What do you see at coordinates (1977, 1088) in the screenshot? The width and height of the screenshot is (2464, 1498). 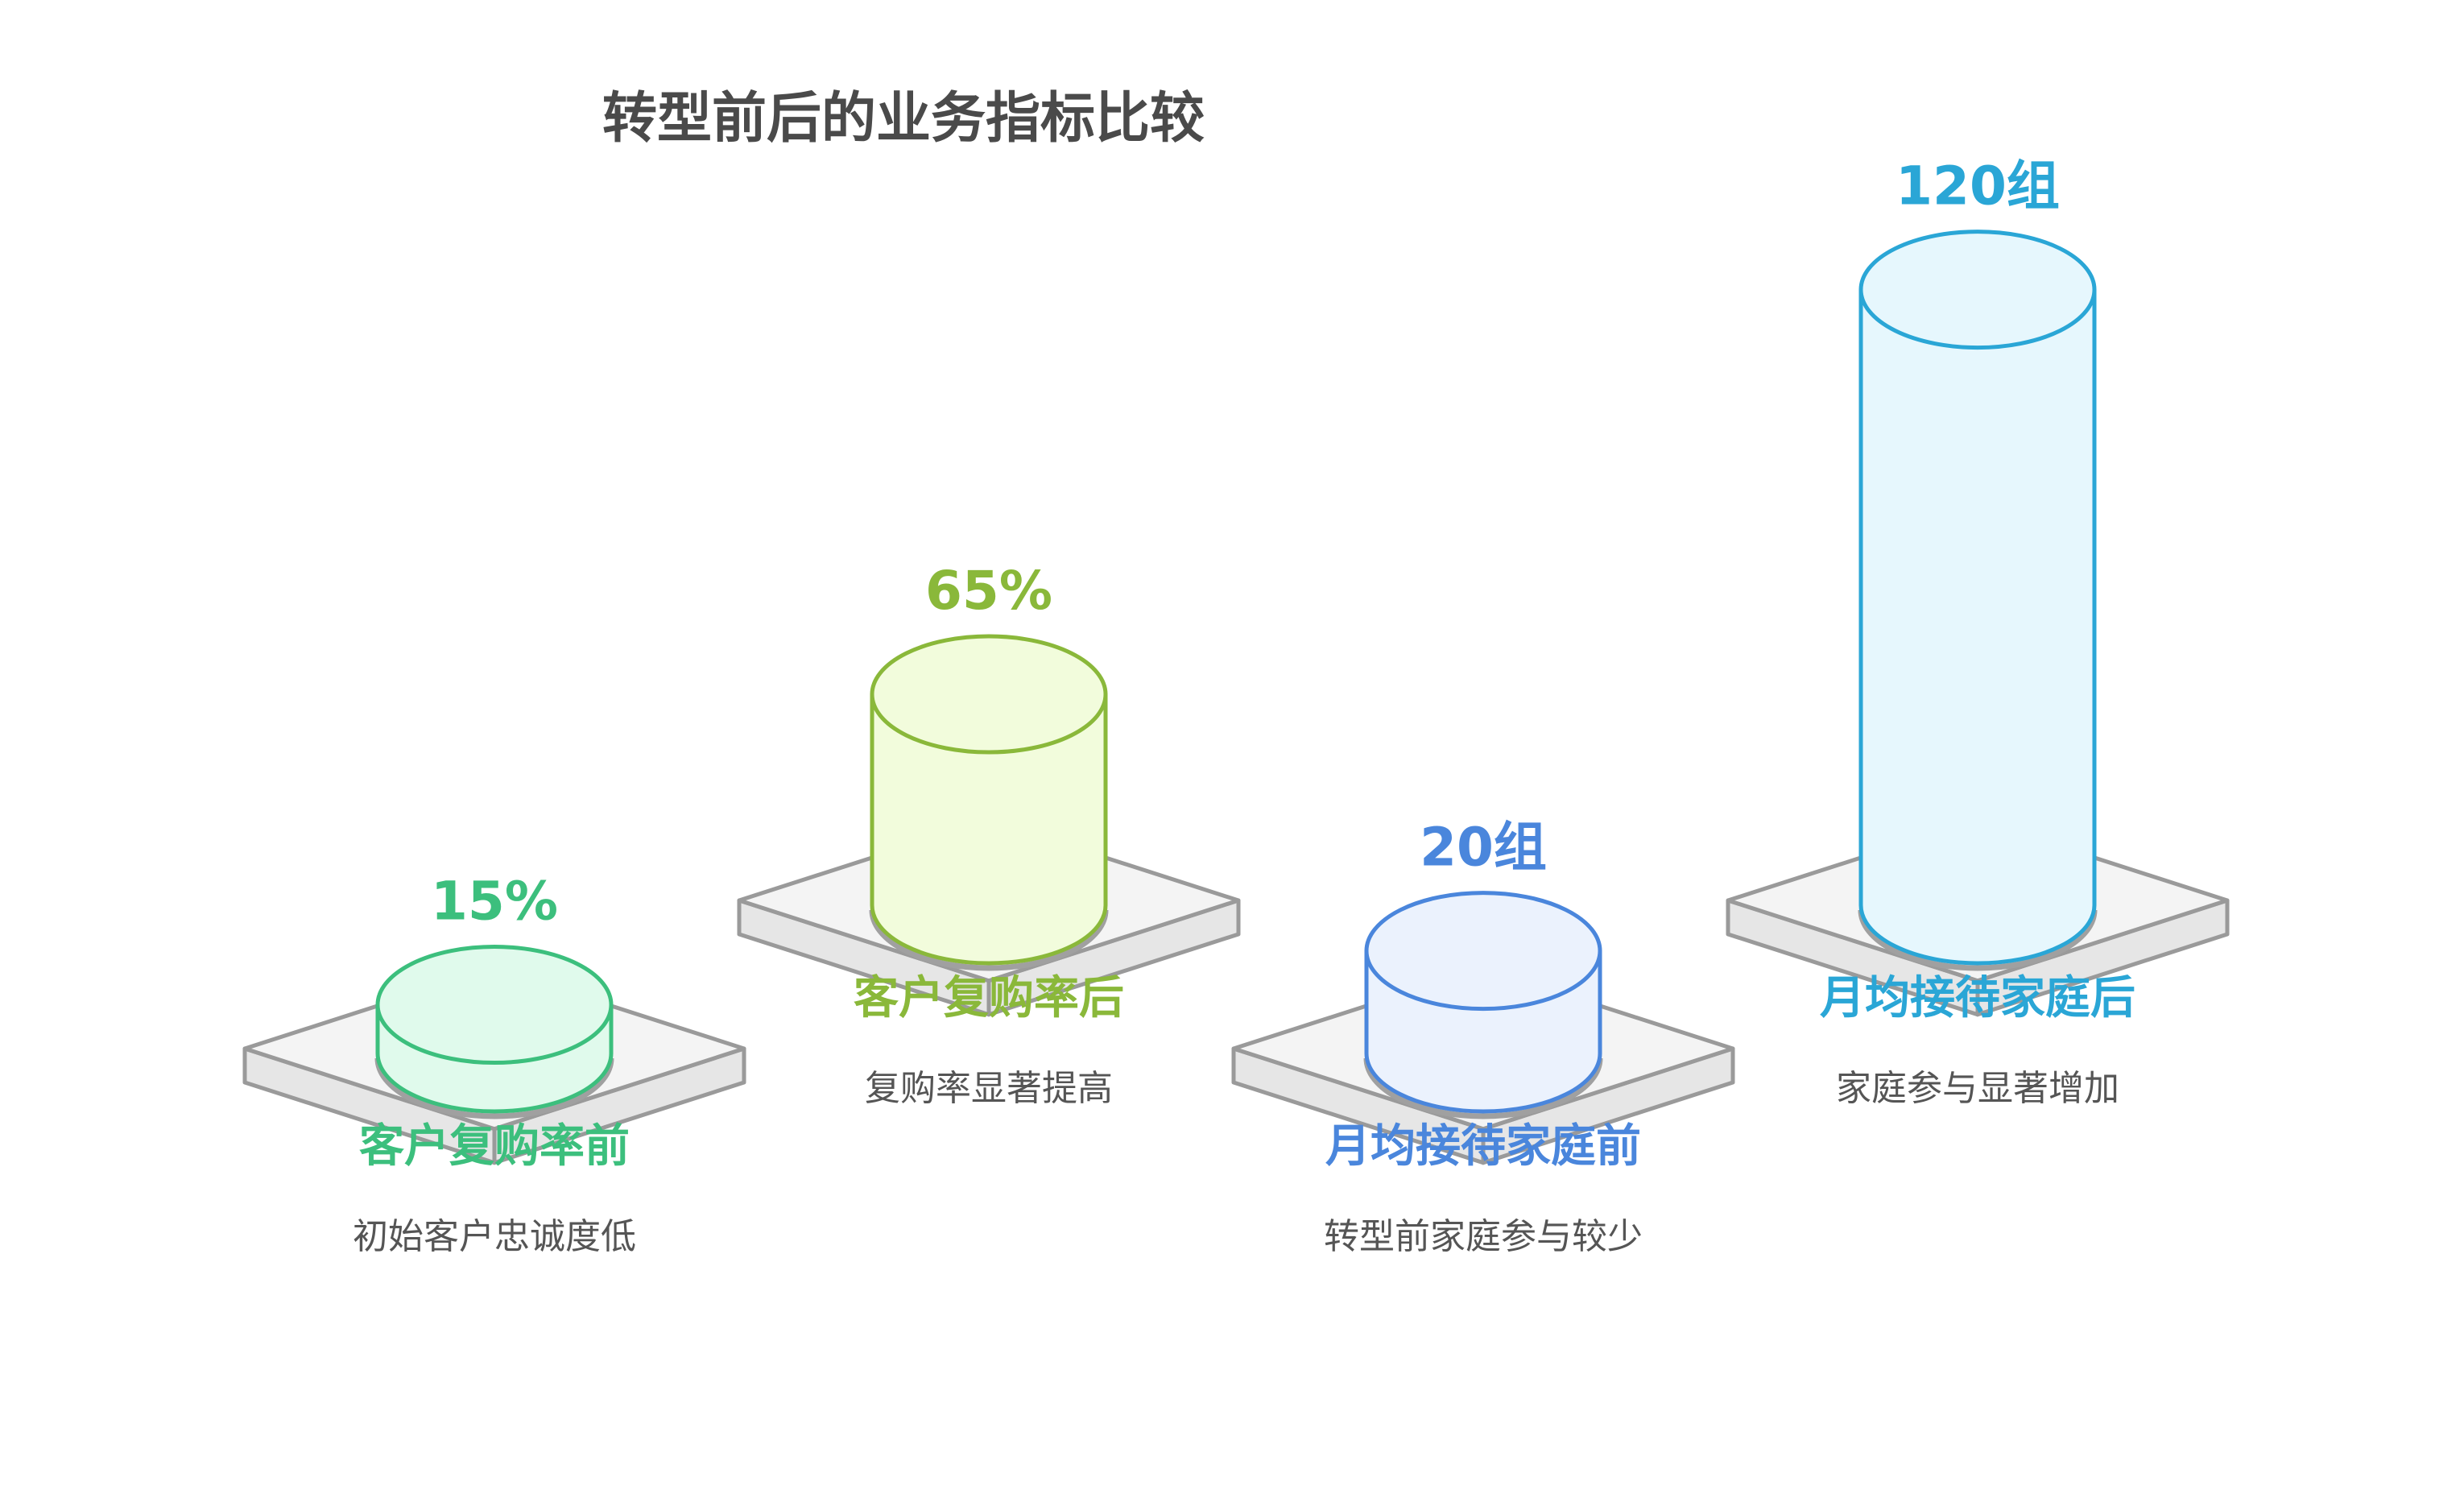 I see `description-4: 家庭参与显著增加` at bounding box center [1977, 1088].